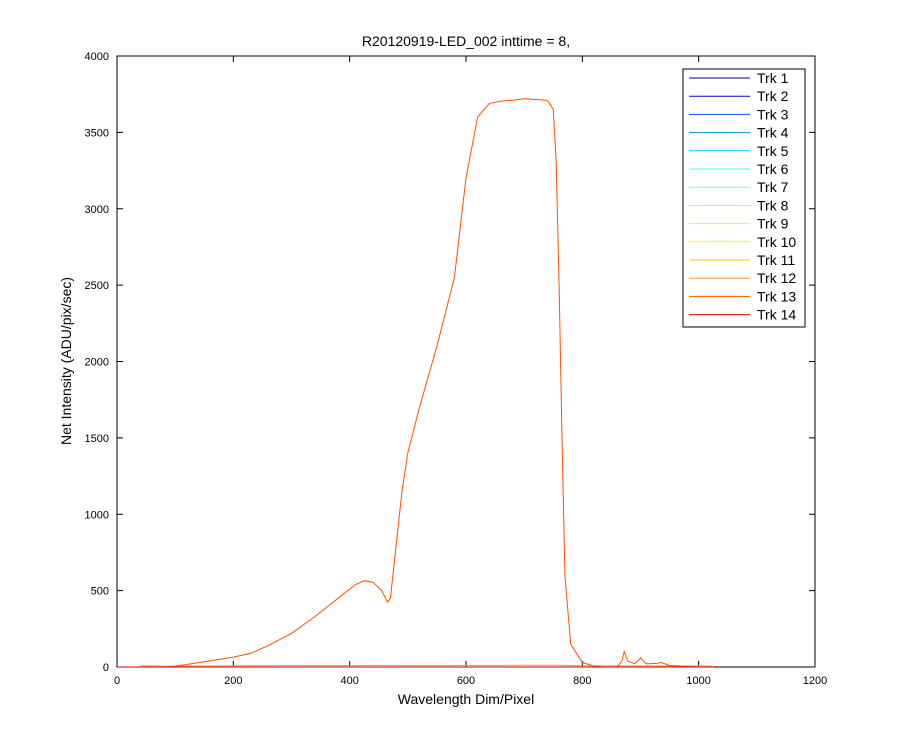 Image resolution: width=900 pixels, height=755 pixels. What do you see at coordinates (773, 133) in the screenshot?
I see `legend-label-trk-4: Trk 4` at bounding box center [773, 133].